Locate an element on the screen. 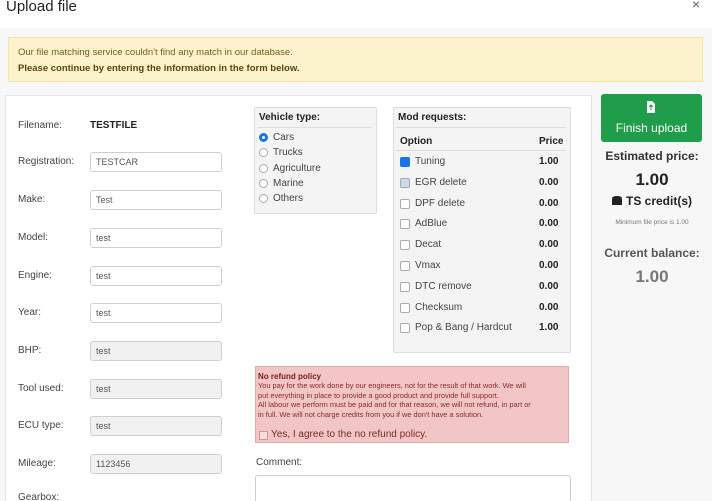 This screenshot has width=712, height=501. radio-label: Marine is located at coordinates (288, 183).